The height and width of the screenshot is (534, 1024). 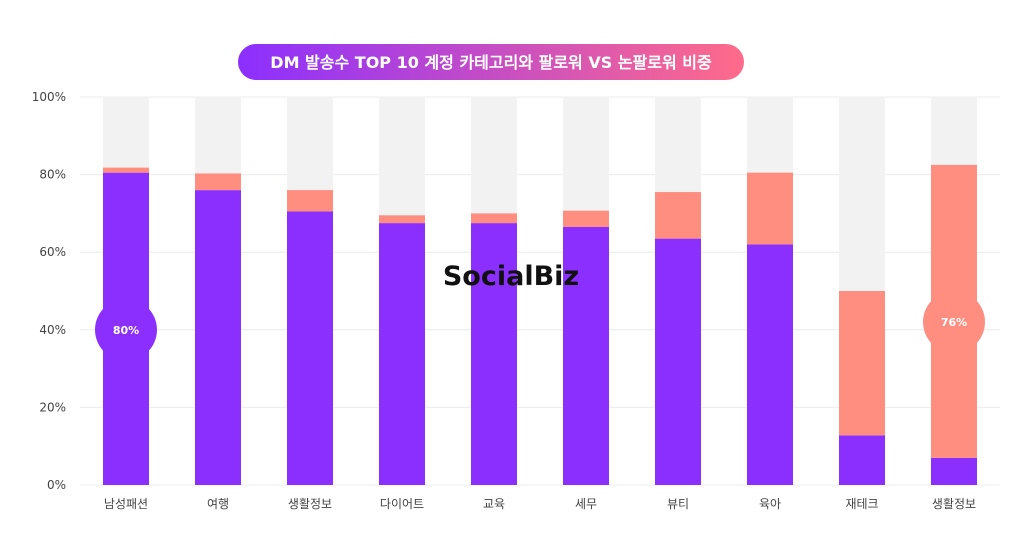 What do you see at coordinates (586, 504) in the screenshot?
I see `x-tick-label: 세무` at bounding box center [586, 504].